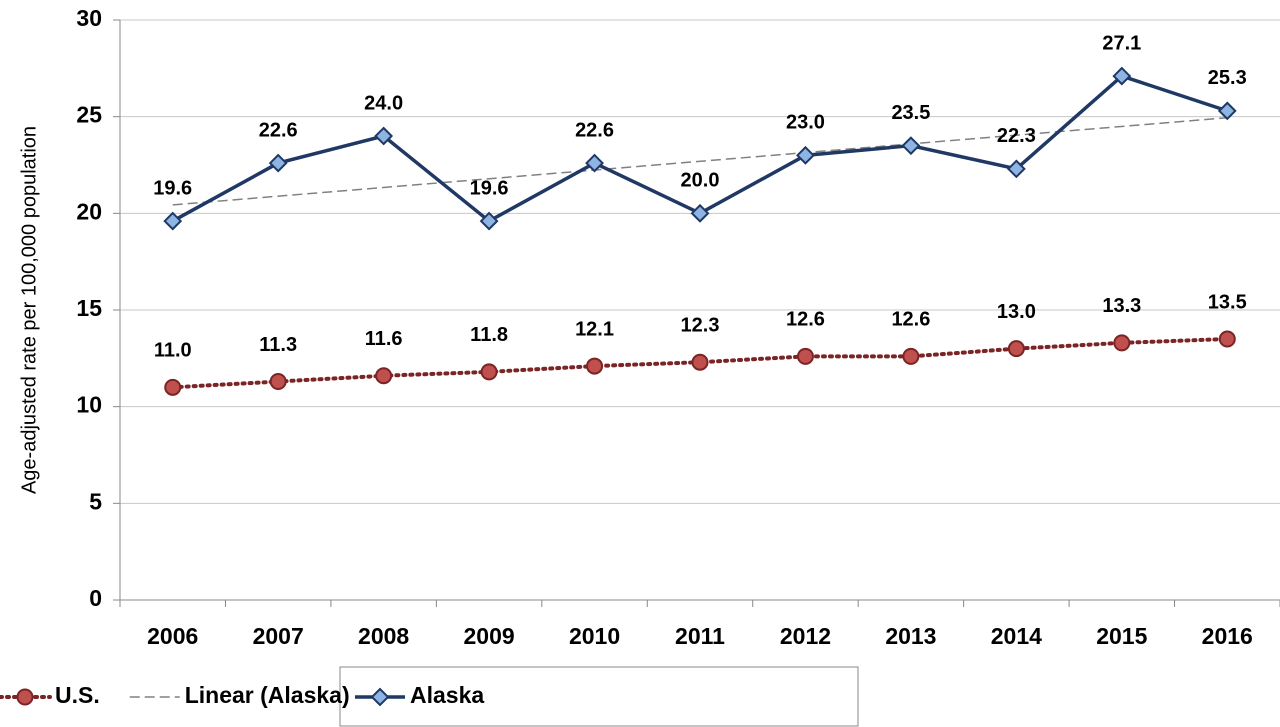 Image resolution: width=1280 pixels, height=727 pixels. I want to click on y-tick-label: 25, so click(89, 115).